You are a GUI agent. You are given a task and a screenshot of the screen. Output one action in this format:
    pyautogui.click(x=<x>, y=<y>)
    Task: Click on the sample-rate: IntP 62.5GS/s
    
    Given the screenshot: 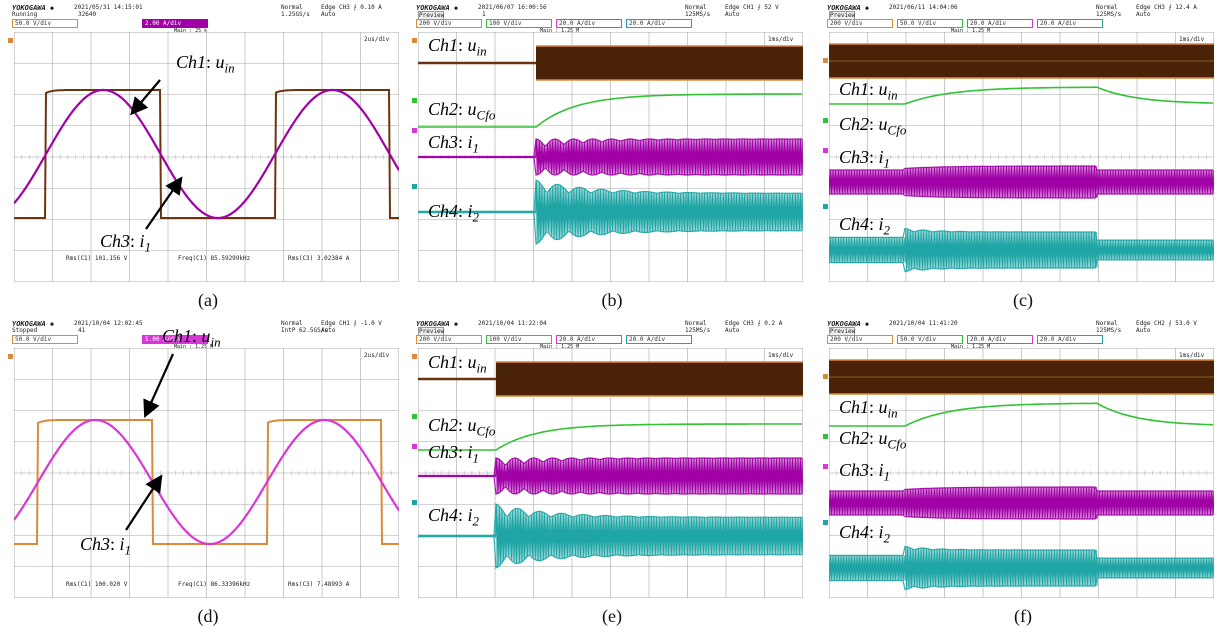 What is the action you would take?
    pyautogui.click(x=304, y=330)
    